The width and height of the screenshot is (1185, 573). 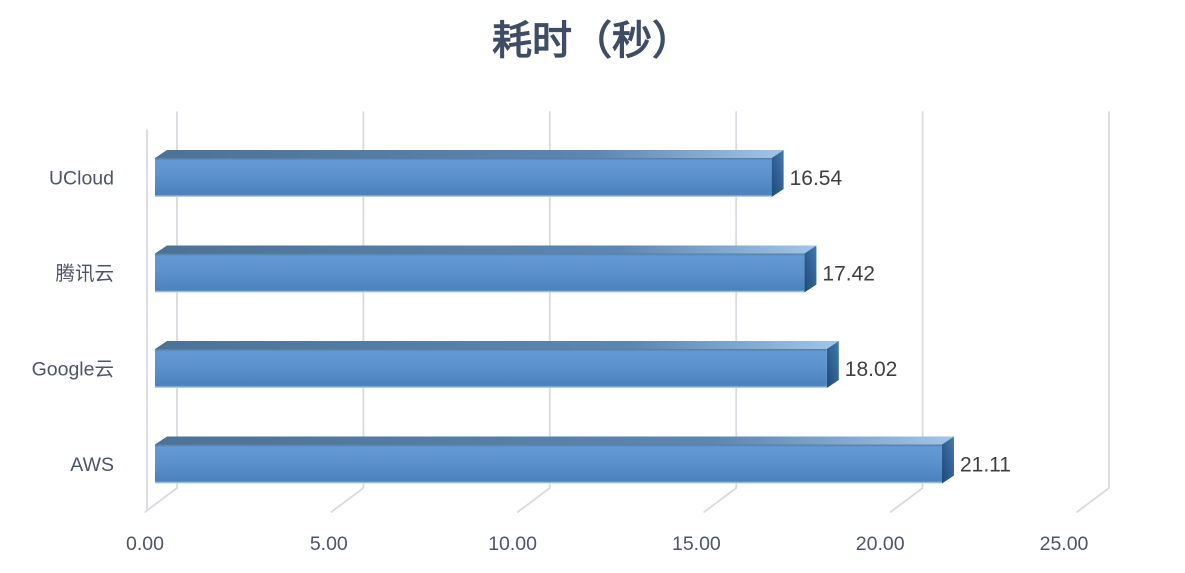 I want to click on category-label: UCloud, so click(x=81, y=179).